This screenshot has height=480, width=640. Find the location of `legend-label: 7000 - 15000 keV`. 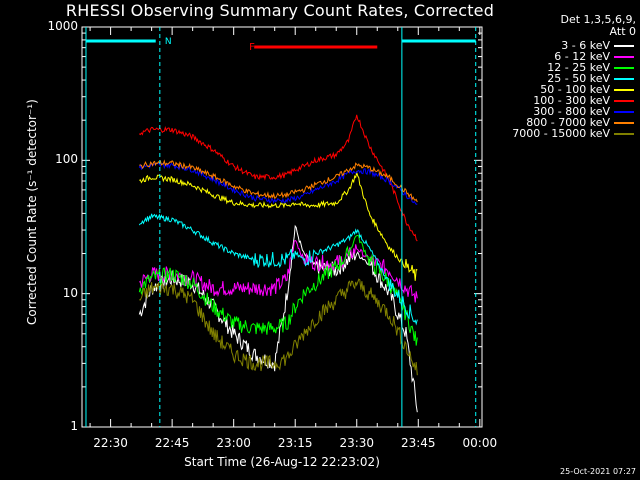

legend-label: 7000 - 15000 keV is located at coordinates (561, 133).